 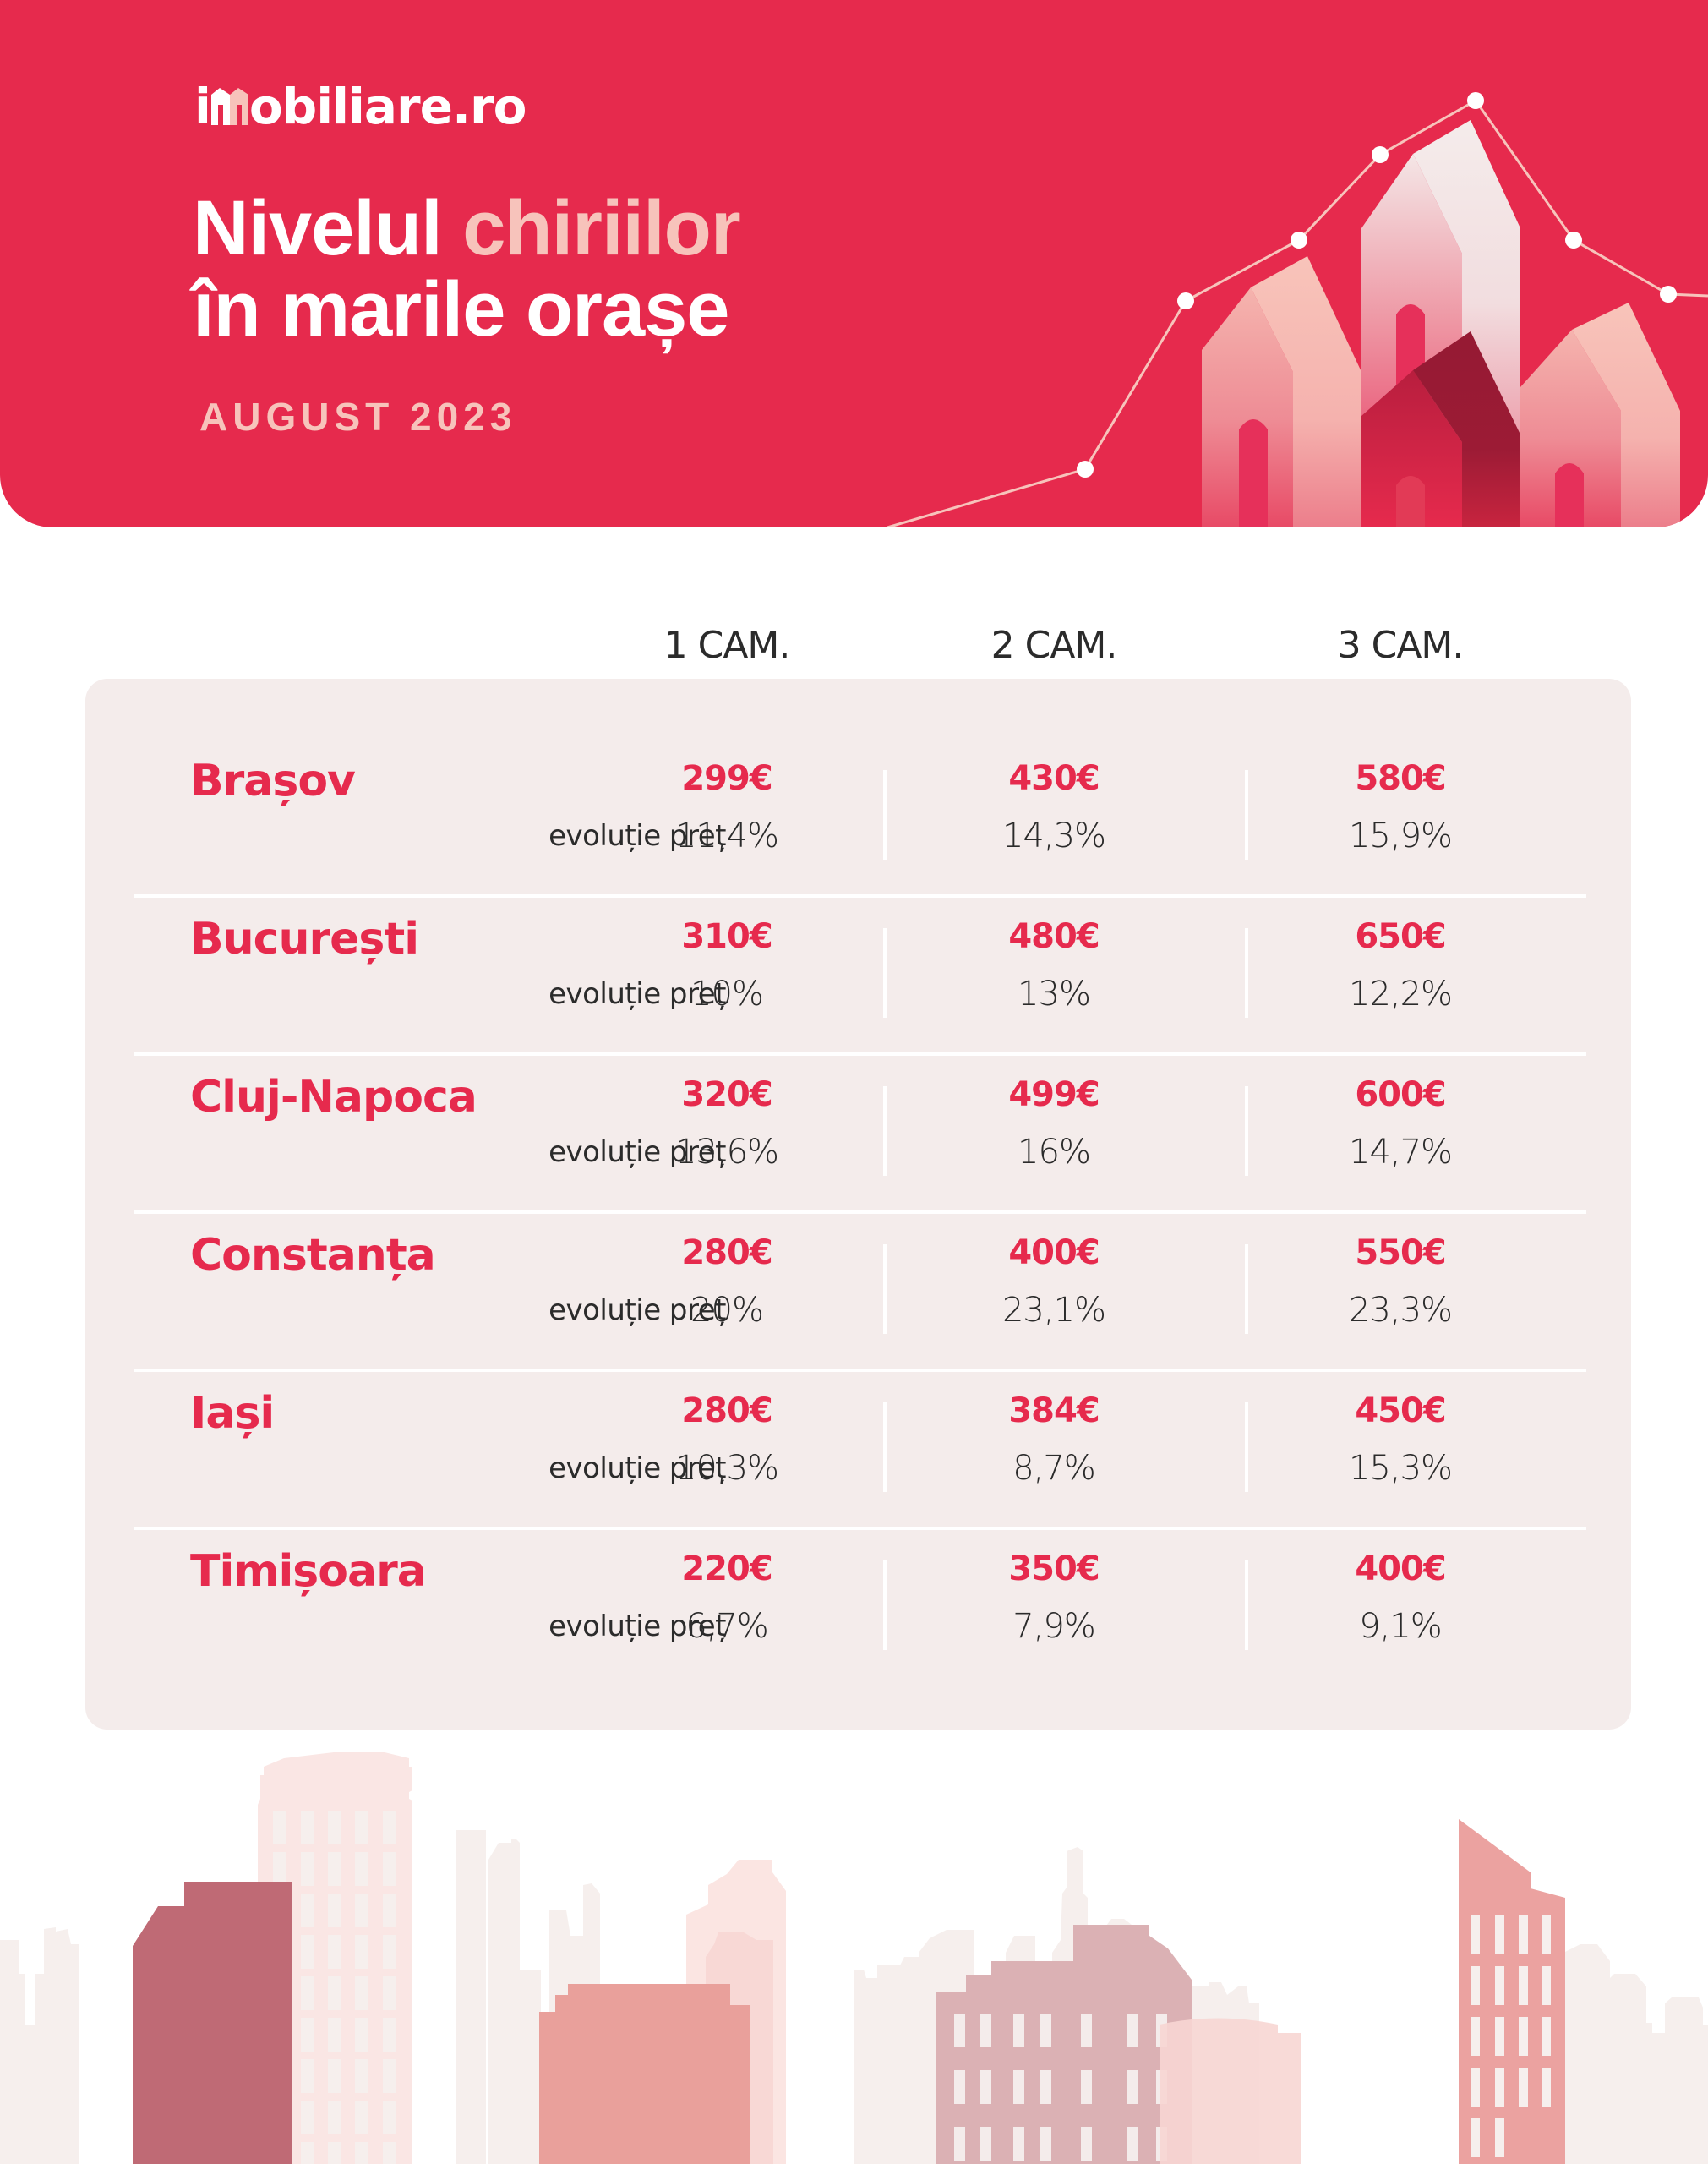 What do you see at coordinates (1064, 2045) in the screenshot?
I see `building-mauve-light` at bounding box center [1064, 2045].